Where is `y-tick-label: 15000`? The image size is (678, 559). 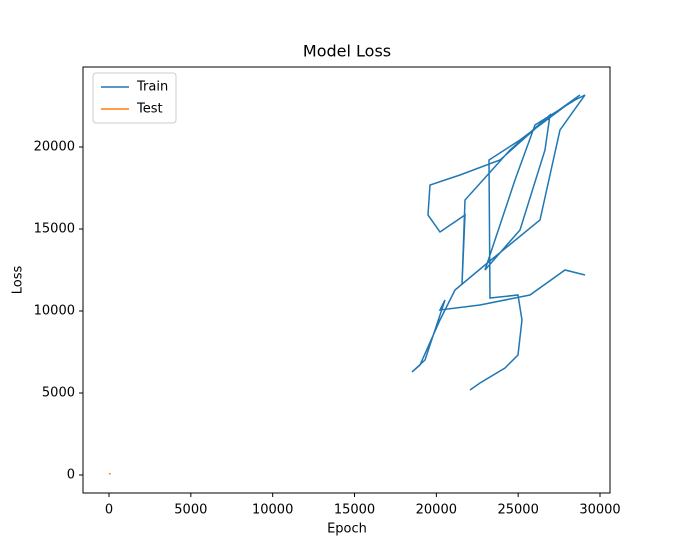 y-tick-label: 15000 is located at coordinates (54, 228).